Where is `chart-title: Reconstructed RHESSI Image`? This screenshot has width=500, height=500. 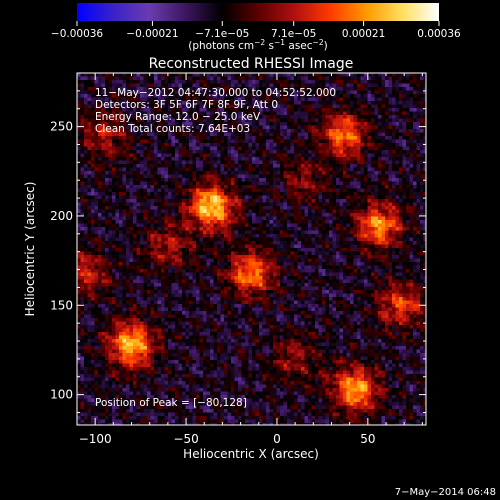 chart-title: Reconstructed RHESSI Image is located at coordinates (251, 64).